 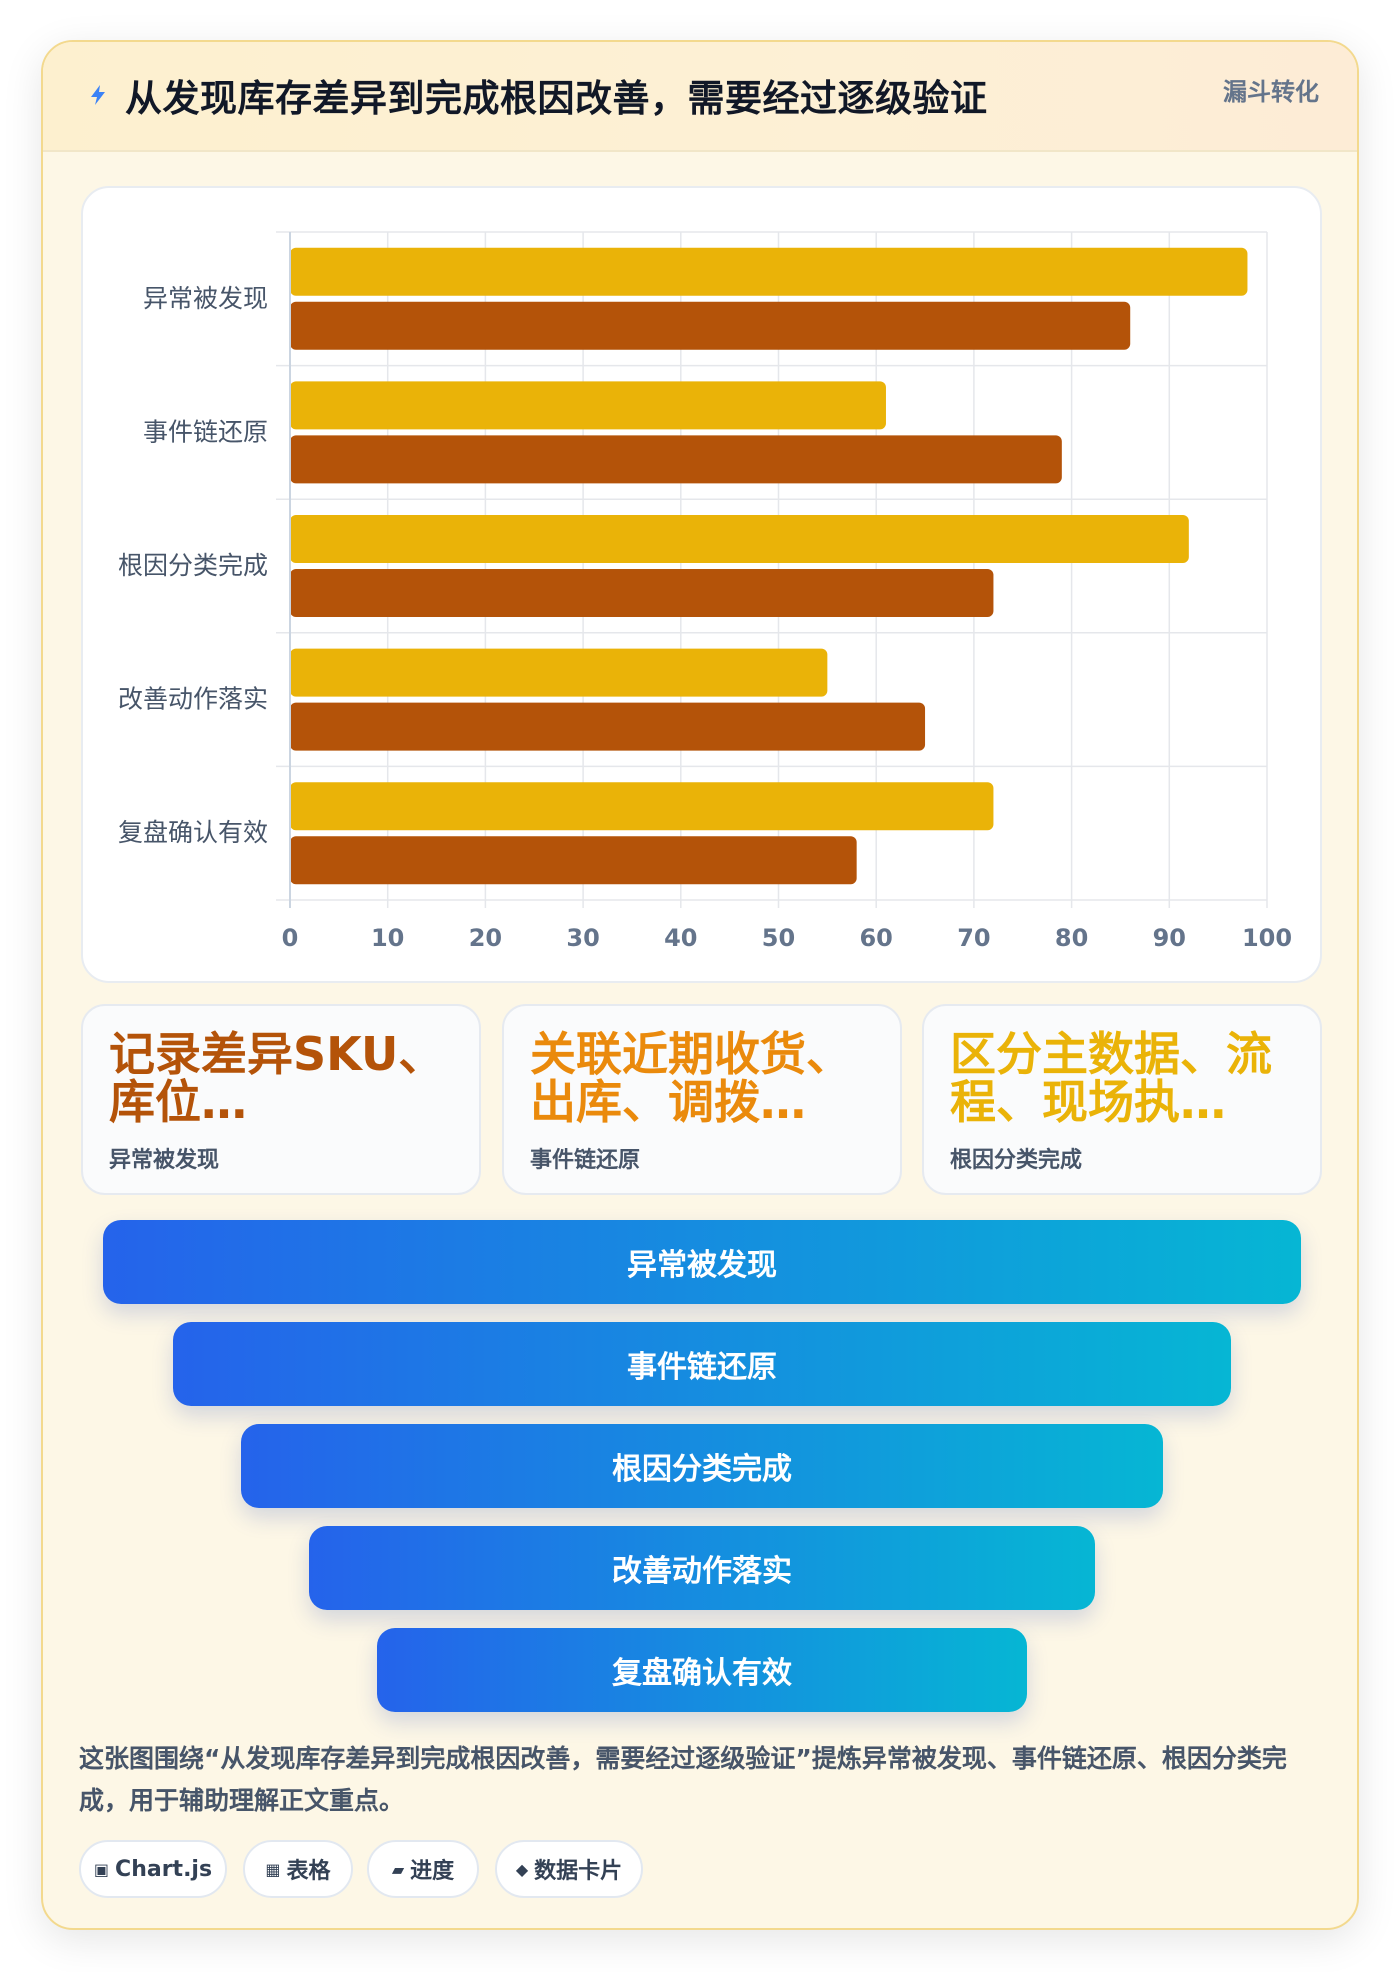 What do you see at coordinates (205, 298) in the screenshot?
I see `y-category-label: 异常被发现` at bounding box center [205, 298].